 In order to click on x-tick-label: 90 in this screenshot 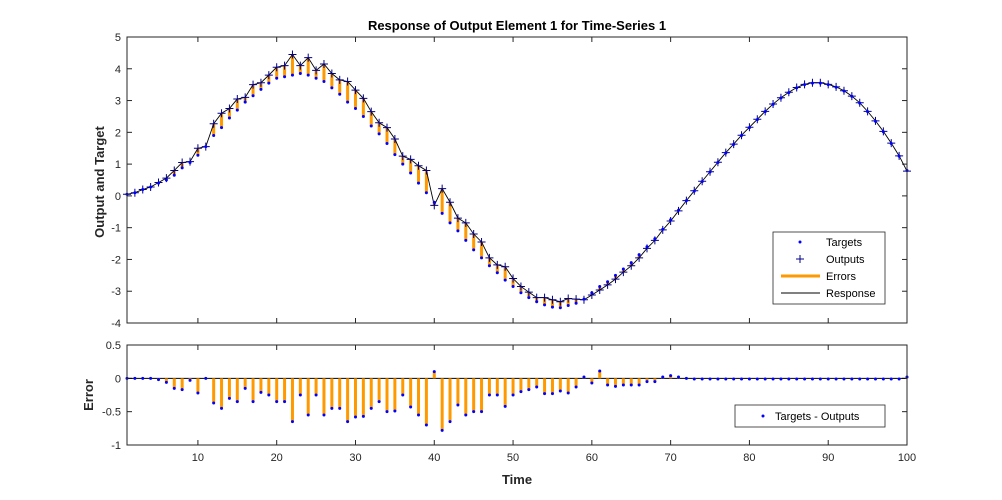, I will do `click(828, 458)`.